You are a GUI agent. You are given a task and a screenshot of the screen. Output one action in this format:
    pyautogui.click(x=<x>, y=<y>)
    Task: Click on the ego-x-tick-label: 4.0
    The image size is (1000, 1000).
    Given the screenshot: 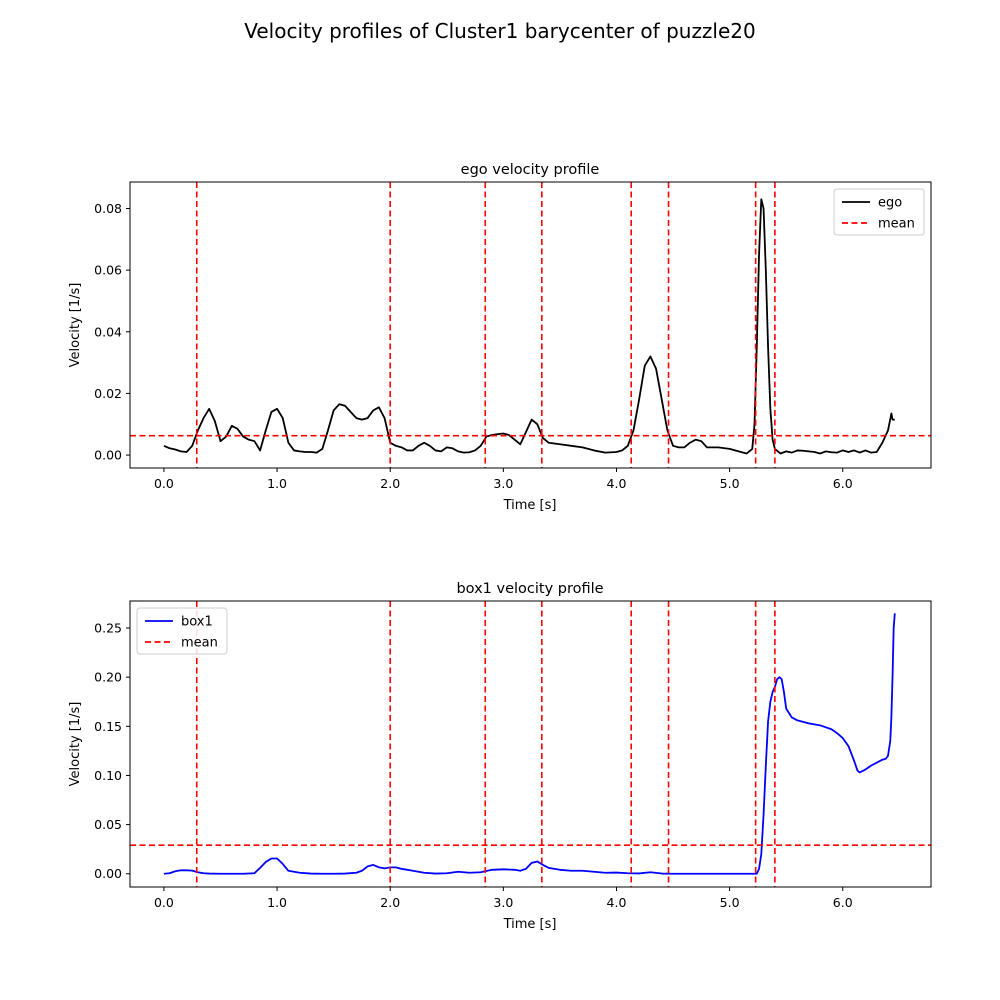 What is the action you would take?
    pyautogui.click(x=617, y=483)
    